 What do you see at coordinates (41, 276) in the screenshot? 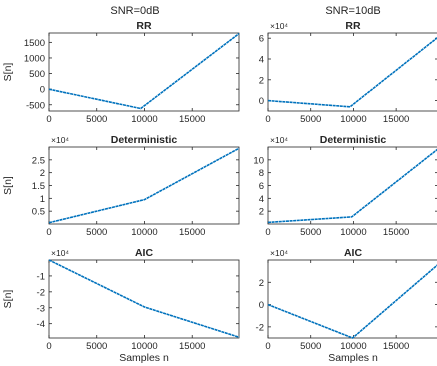
I see `y-tick-label: -1` at bounding box center [41, 276].